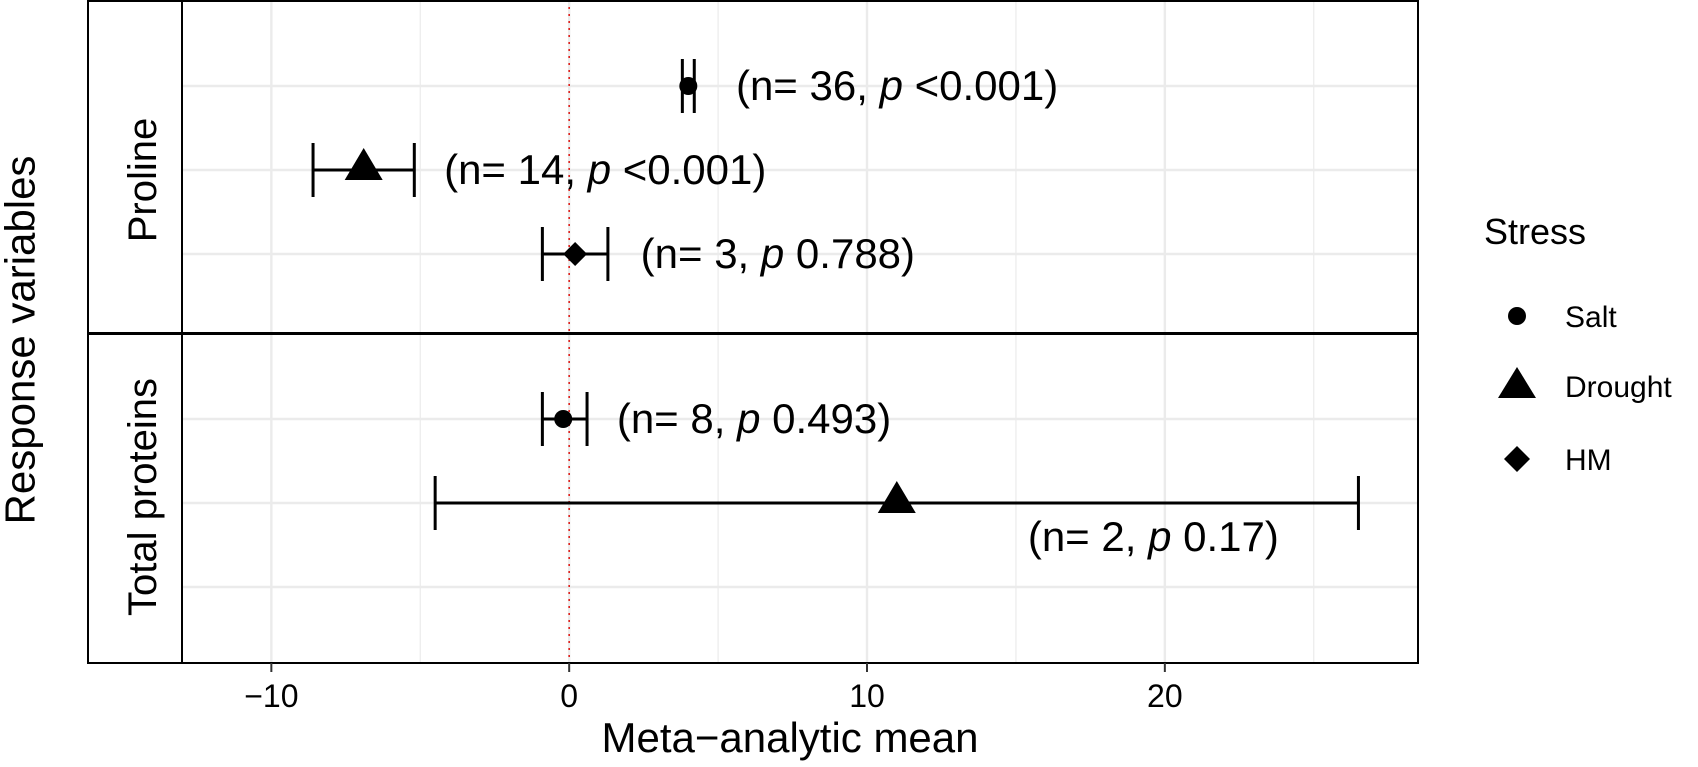 The image size is (1698, 767). I want to click on point-total-proteins-salt-annotation: (n= 8, p 0.493), so click(754, 418).